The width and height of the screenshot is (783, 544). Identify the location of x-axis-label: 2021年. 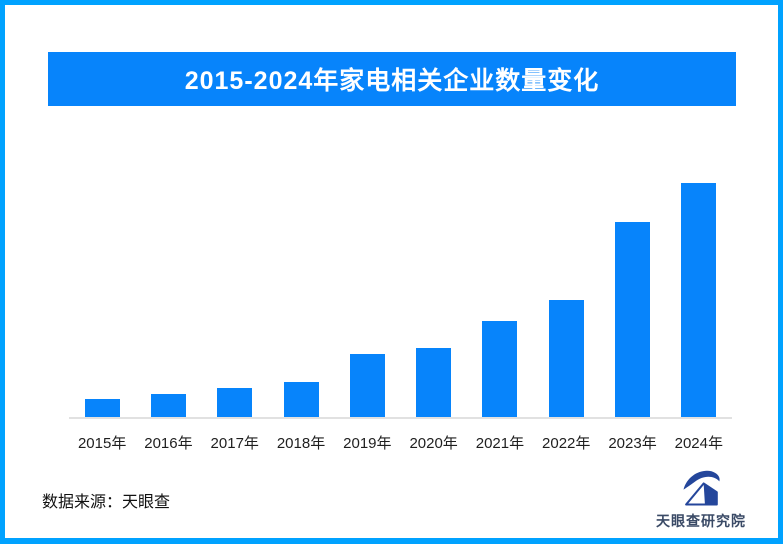
(500, 443).